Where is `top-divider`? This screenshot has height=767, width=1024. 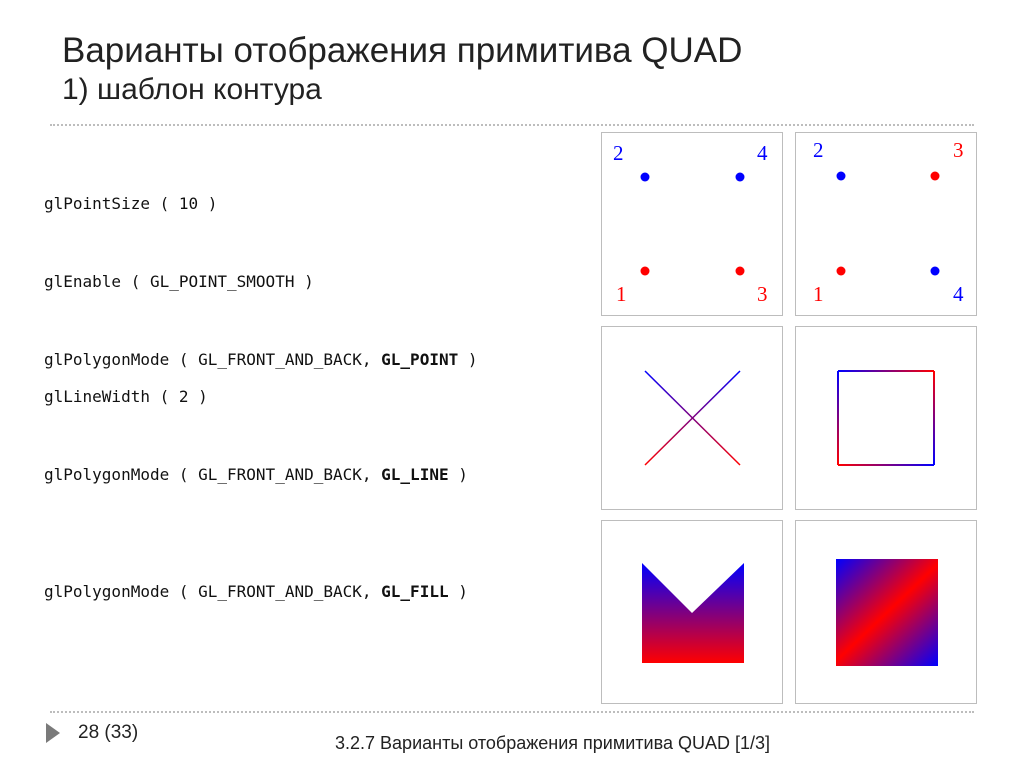 top-divider is located at coordinates (512, 125).